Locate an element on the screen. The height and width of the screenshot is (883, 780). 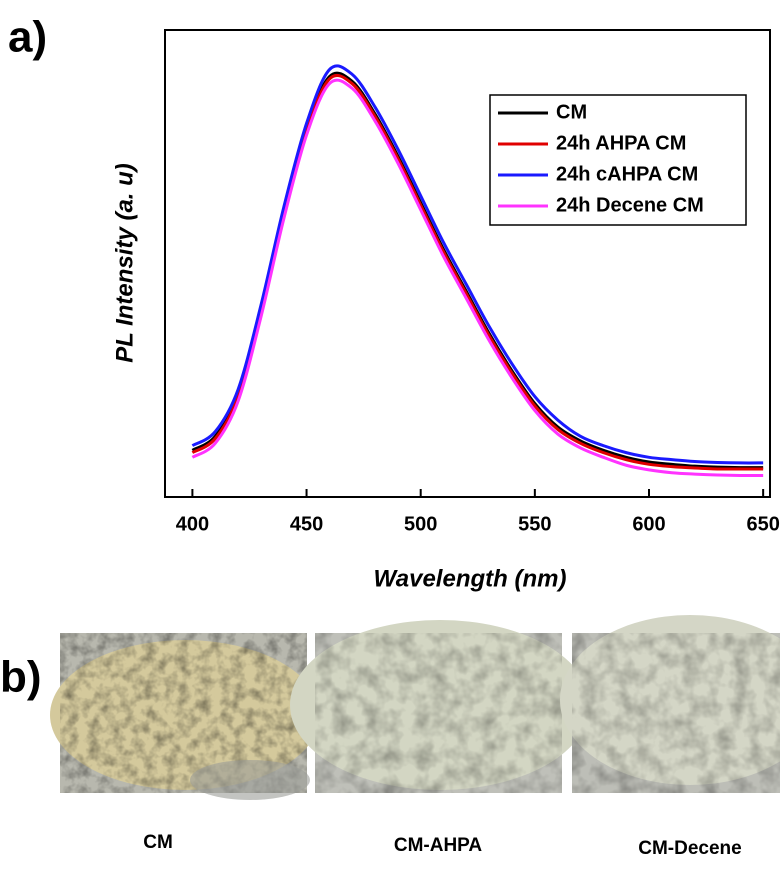
legend-label: 24h AHPA CM is located at coordinates (621, 143).